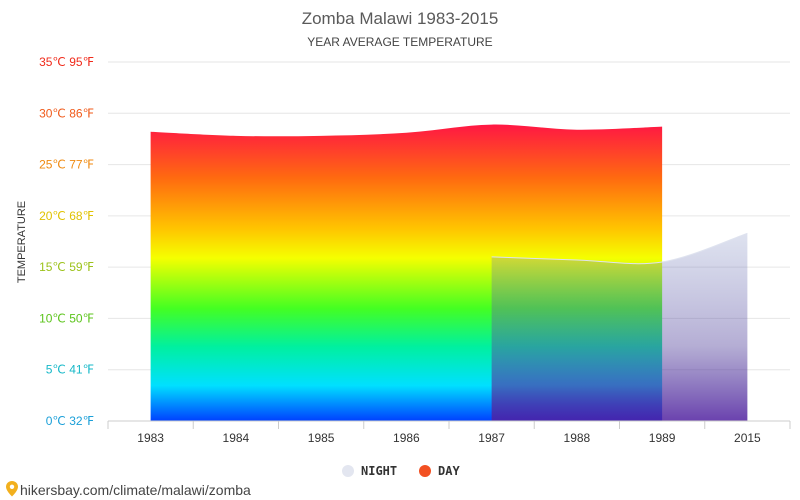 This screenshot has height=500, width=800. What do you see at coordinates (662, 438) in the screenshot?
I see `x-tick-label: 1989` at bounding box center [662, 438].